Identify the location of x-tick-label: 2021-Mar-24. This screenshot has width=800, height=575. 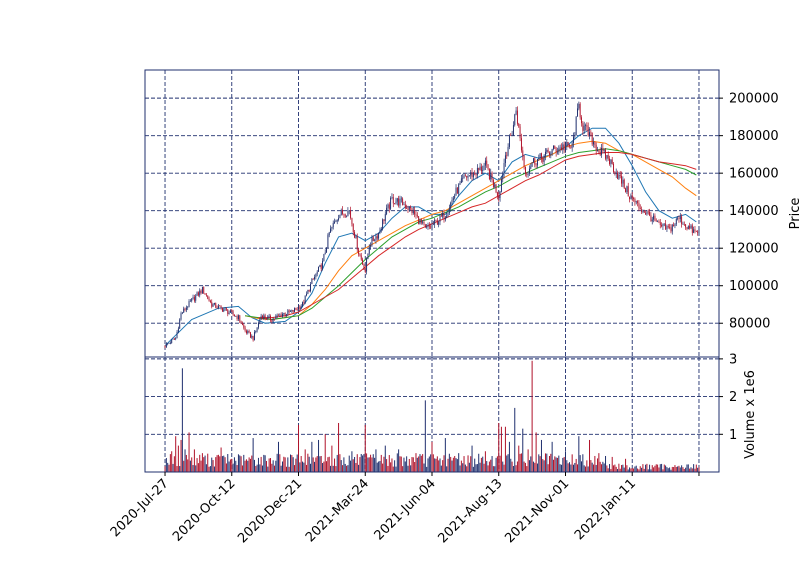
(337, 510).